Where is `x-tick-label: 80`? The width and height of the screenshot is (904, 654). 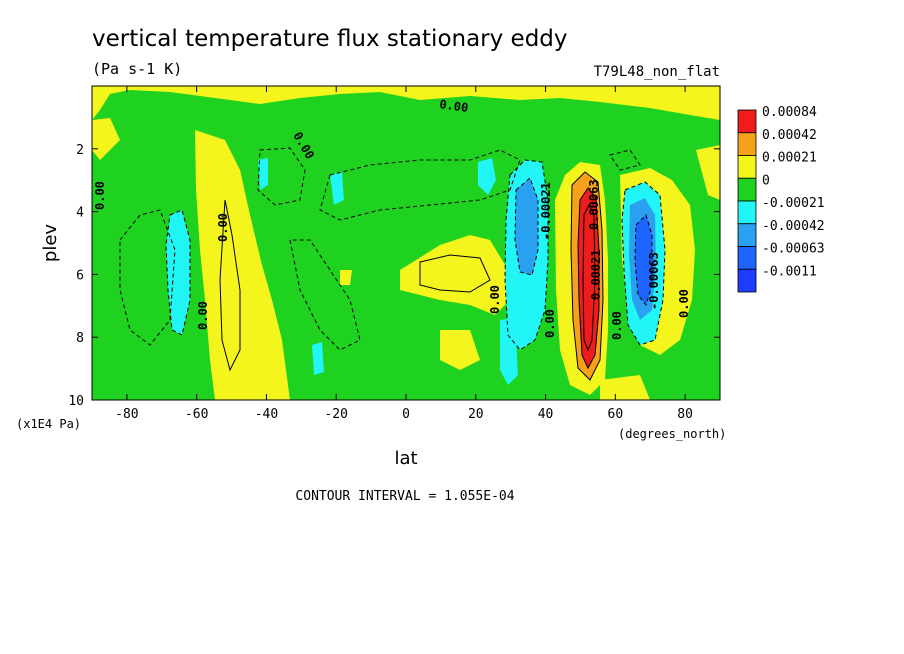
x-tick-label: 80 is located at coordinates (685, 414).